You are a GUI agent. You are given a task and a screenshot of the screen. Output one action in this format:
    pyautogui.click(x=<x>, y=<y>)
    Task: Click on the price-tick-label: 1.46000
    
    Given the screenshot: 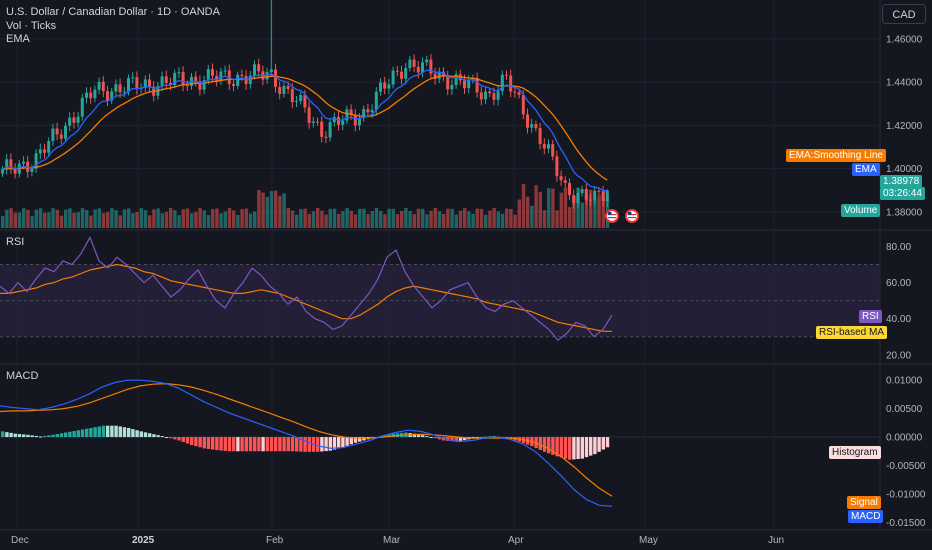 What is the action you would take?
    pyautogui.click(x=904, y=39)
    